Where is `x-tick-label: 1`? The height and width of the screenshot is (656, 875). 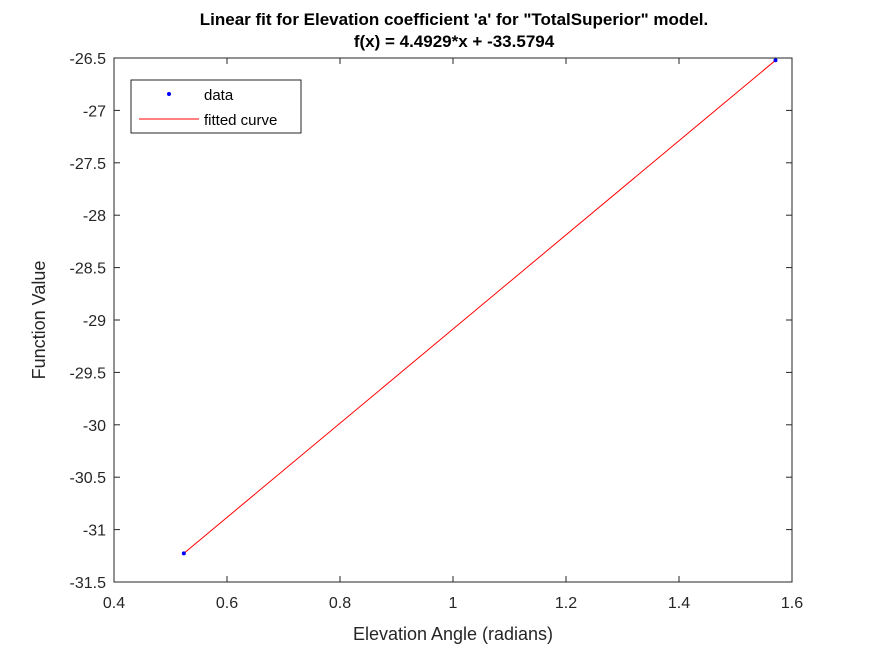 x-tick-label: 1 is located at coordinates (453, 603).